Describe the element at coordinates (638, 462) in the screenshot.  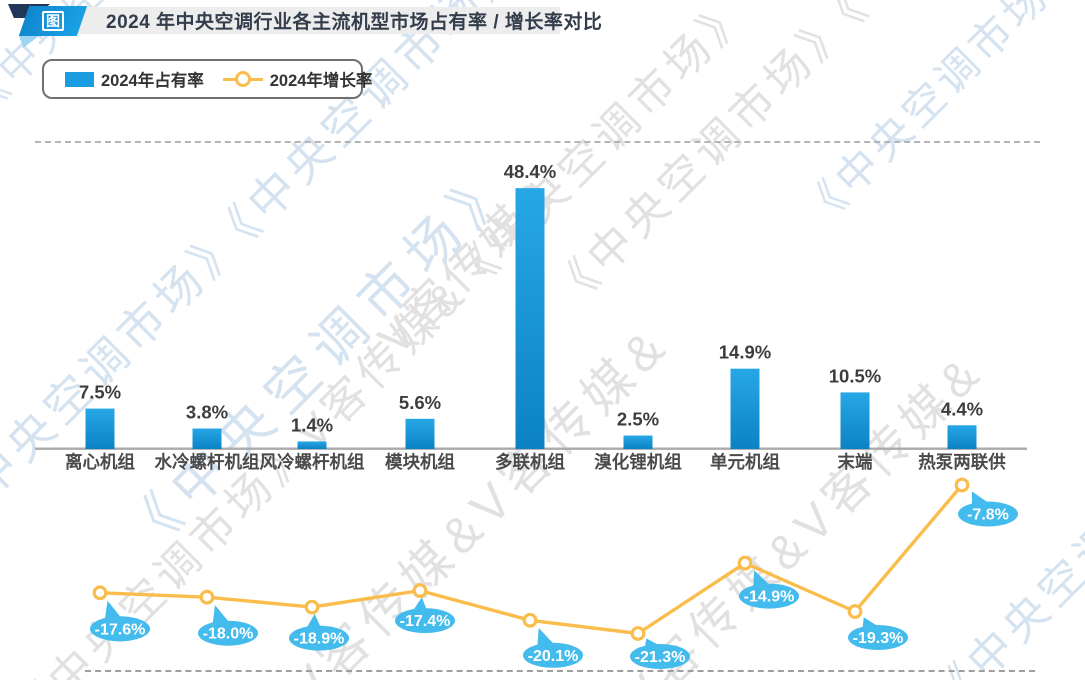
I see `category-label: 溴化锂机组` at that location.